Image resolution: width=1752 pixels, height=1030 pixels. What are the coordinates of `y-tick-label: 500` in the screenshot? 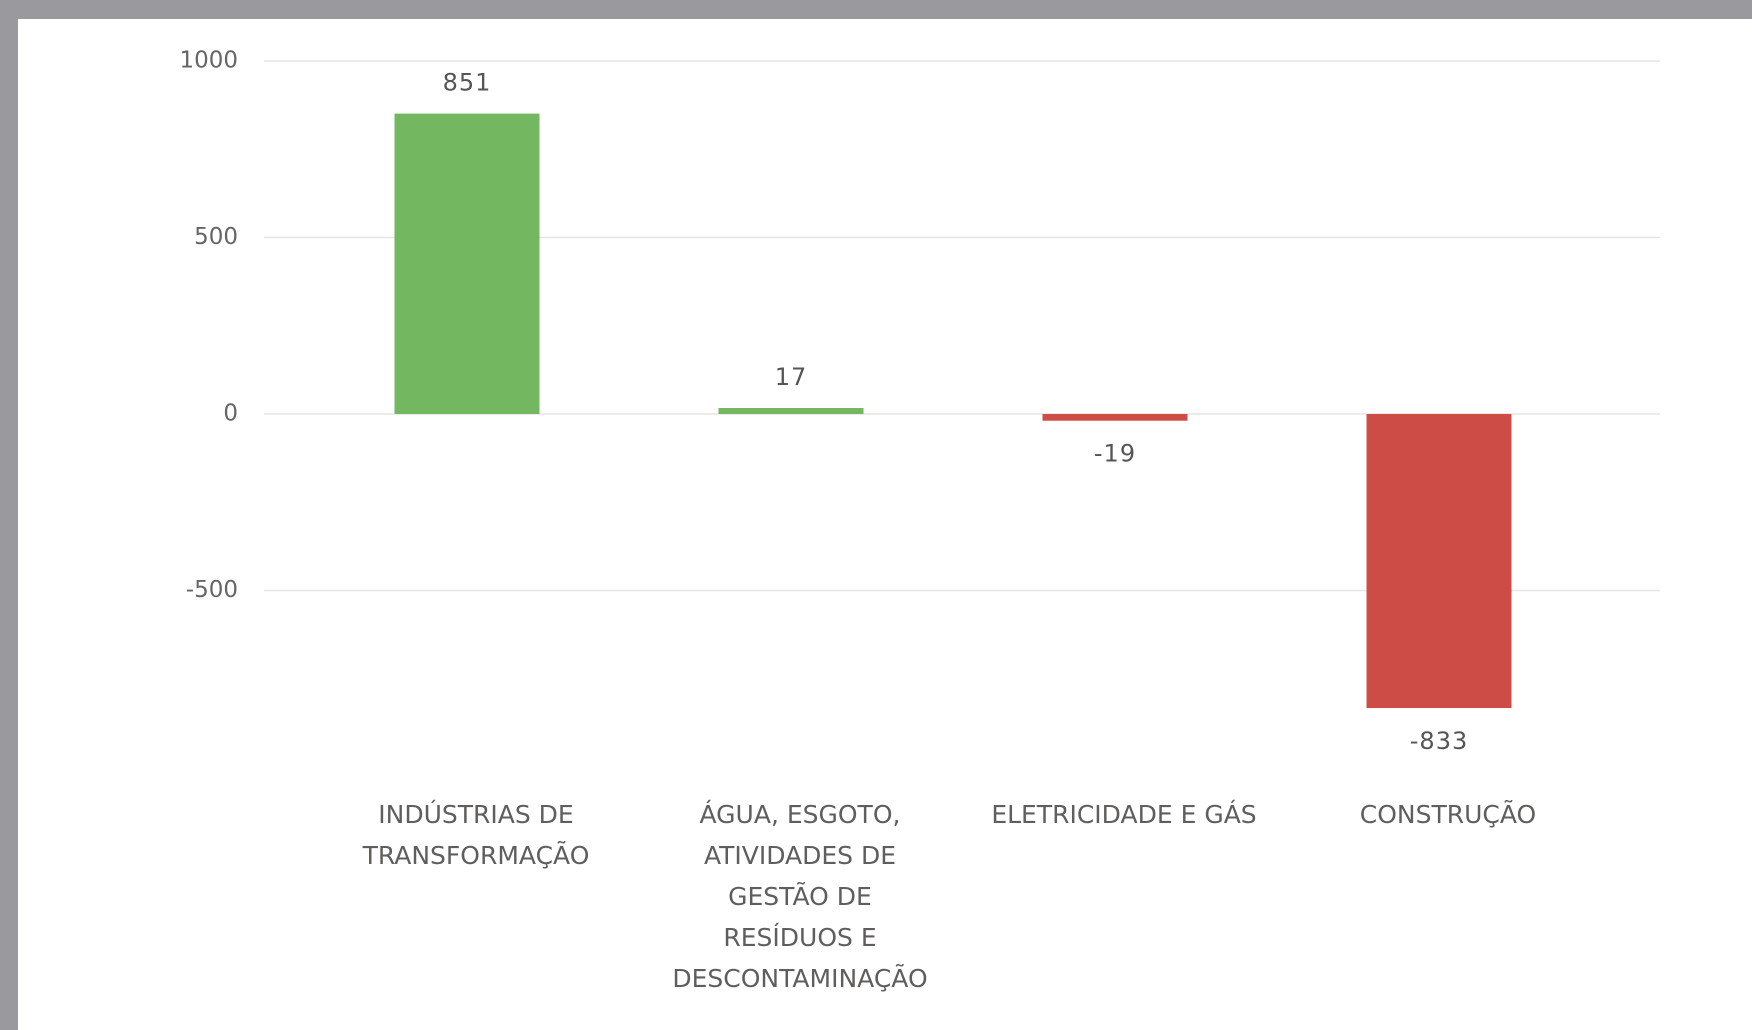 It's located at (216, 237).